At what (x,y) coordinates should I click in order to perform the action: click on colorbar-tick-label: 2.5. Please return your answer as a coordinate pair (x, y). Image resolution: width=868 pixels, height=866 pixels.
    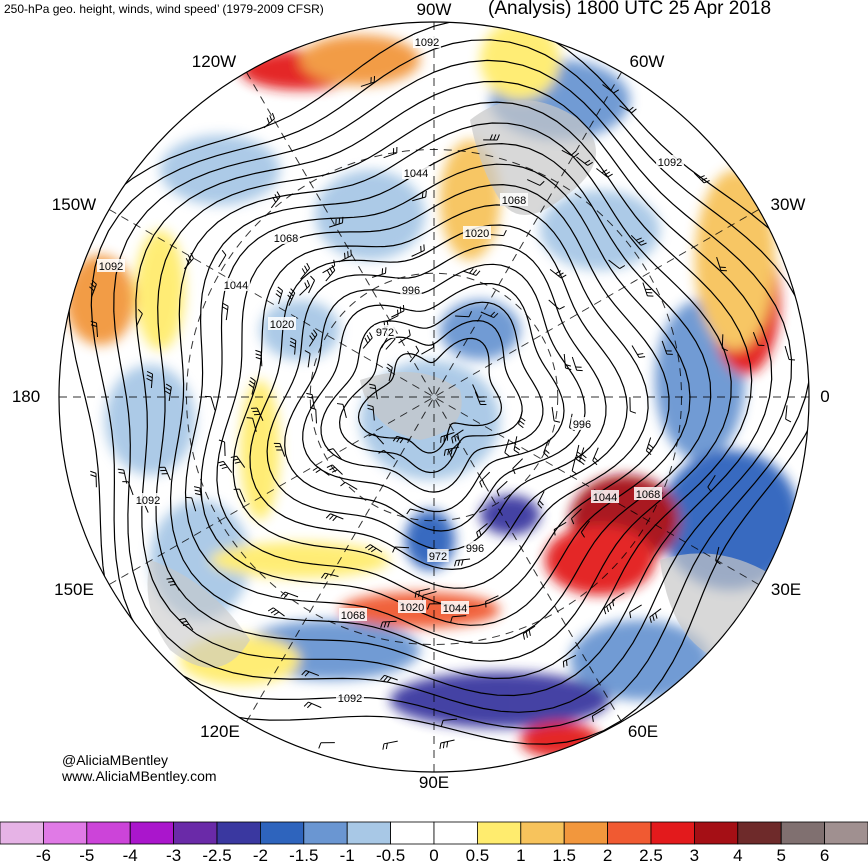
    Looking at the image, I should click on (651, 856).